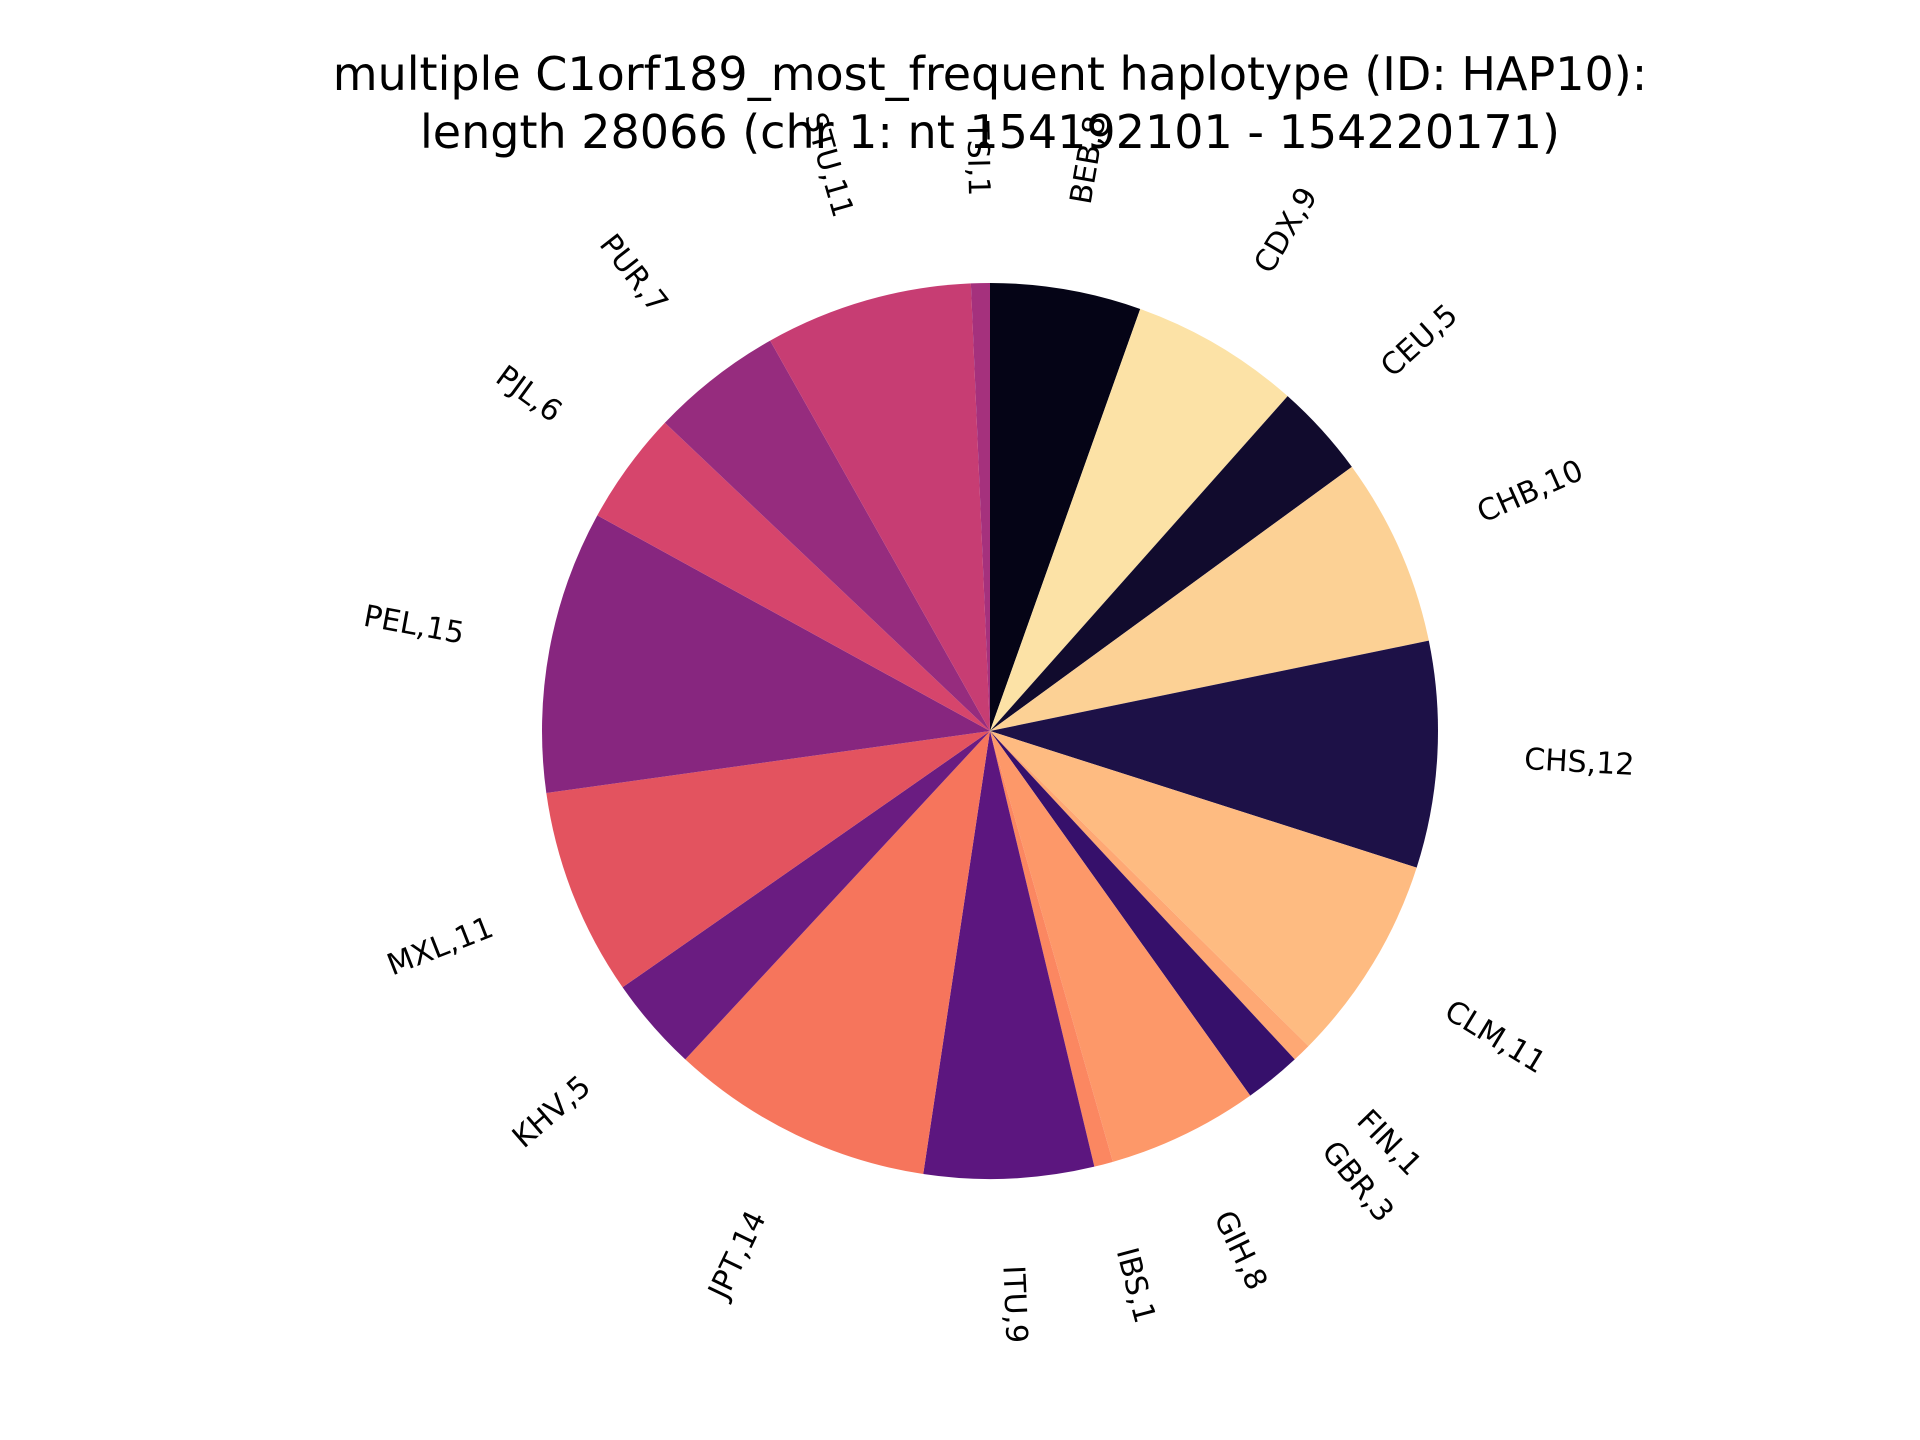 This screenshot has height=1440, width=1920. I want to click on pie-slice-gih, so click(1120, 946).